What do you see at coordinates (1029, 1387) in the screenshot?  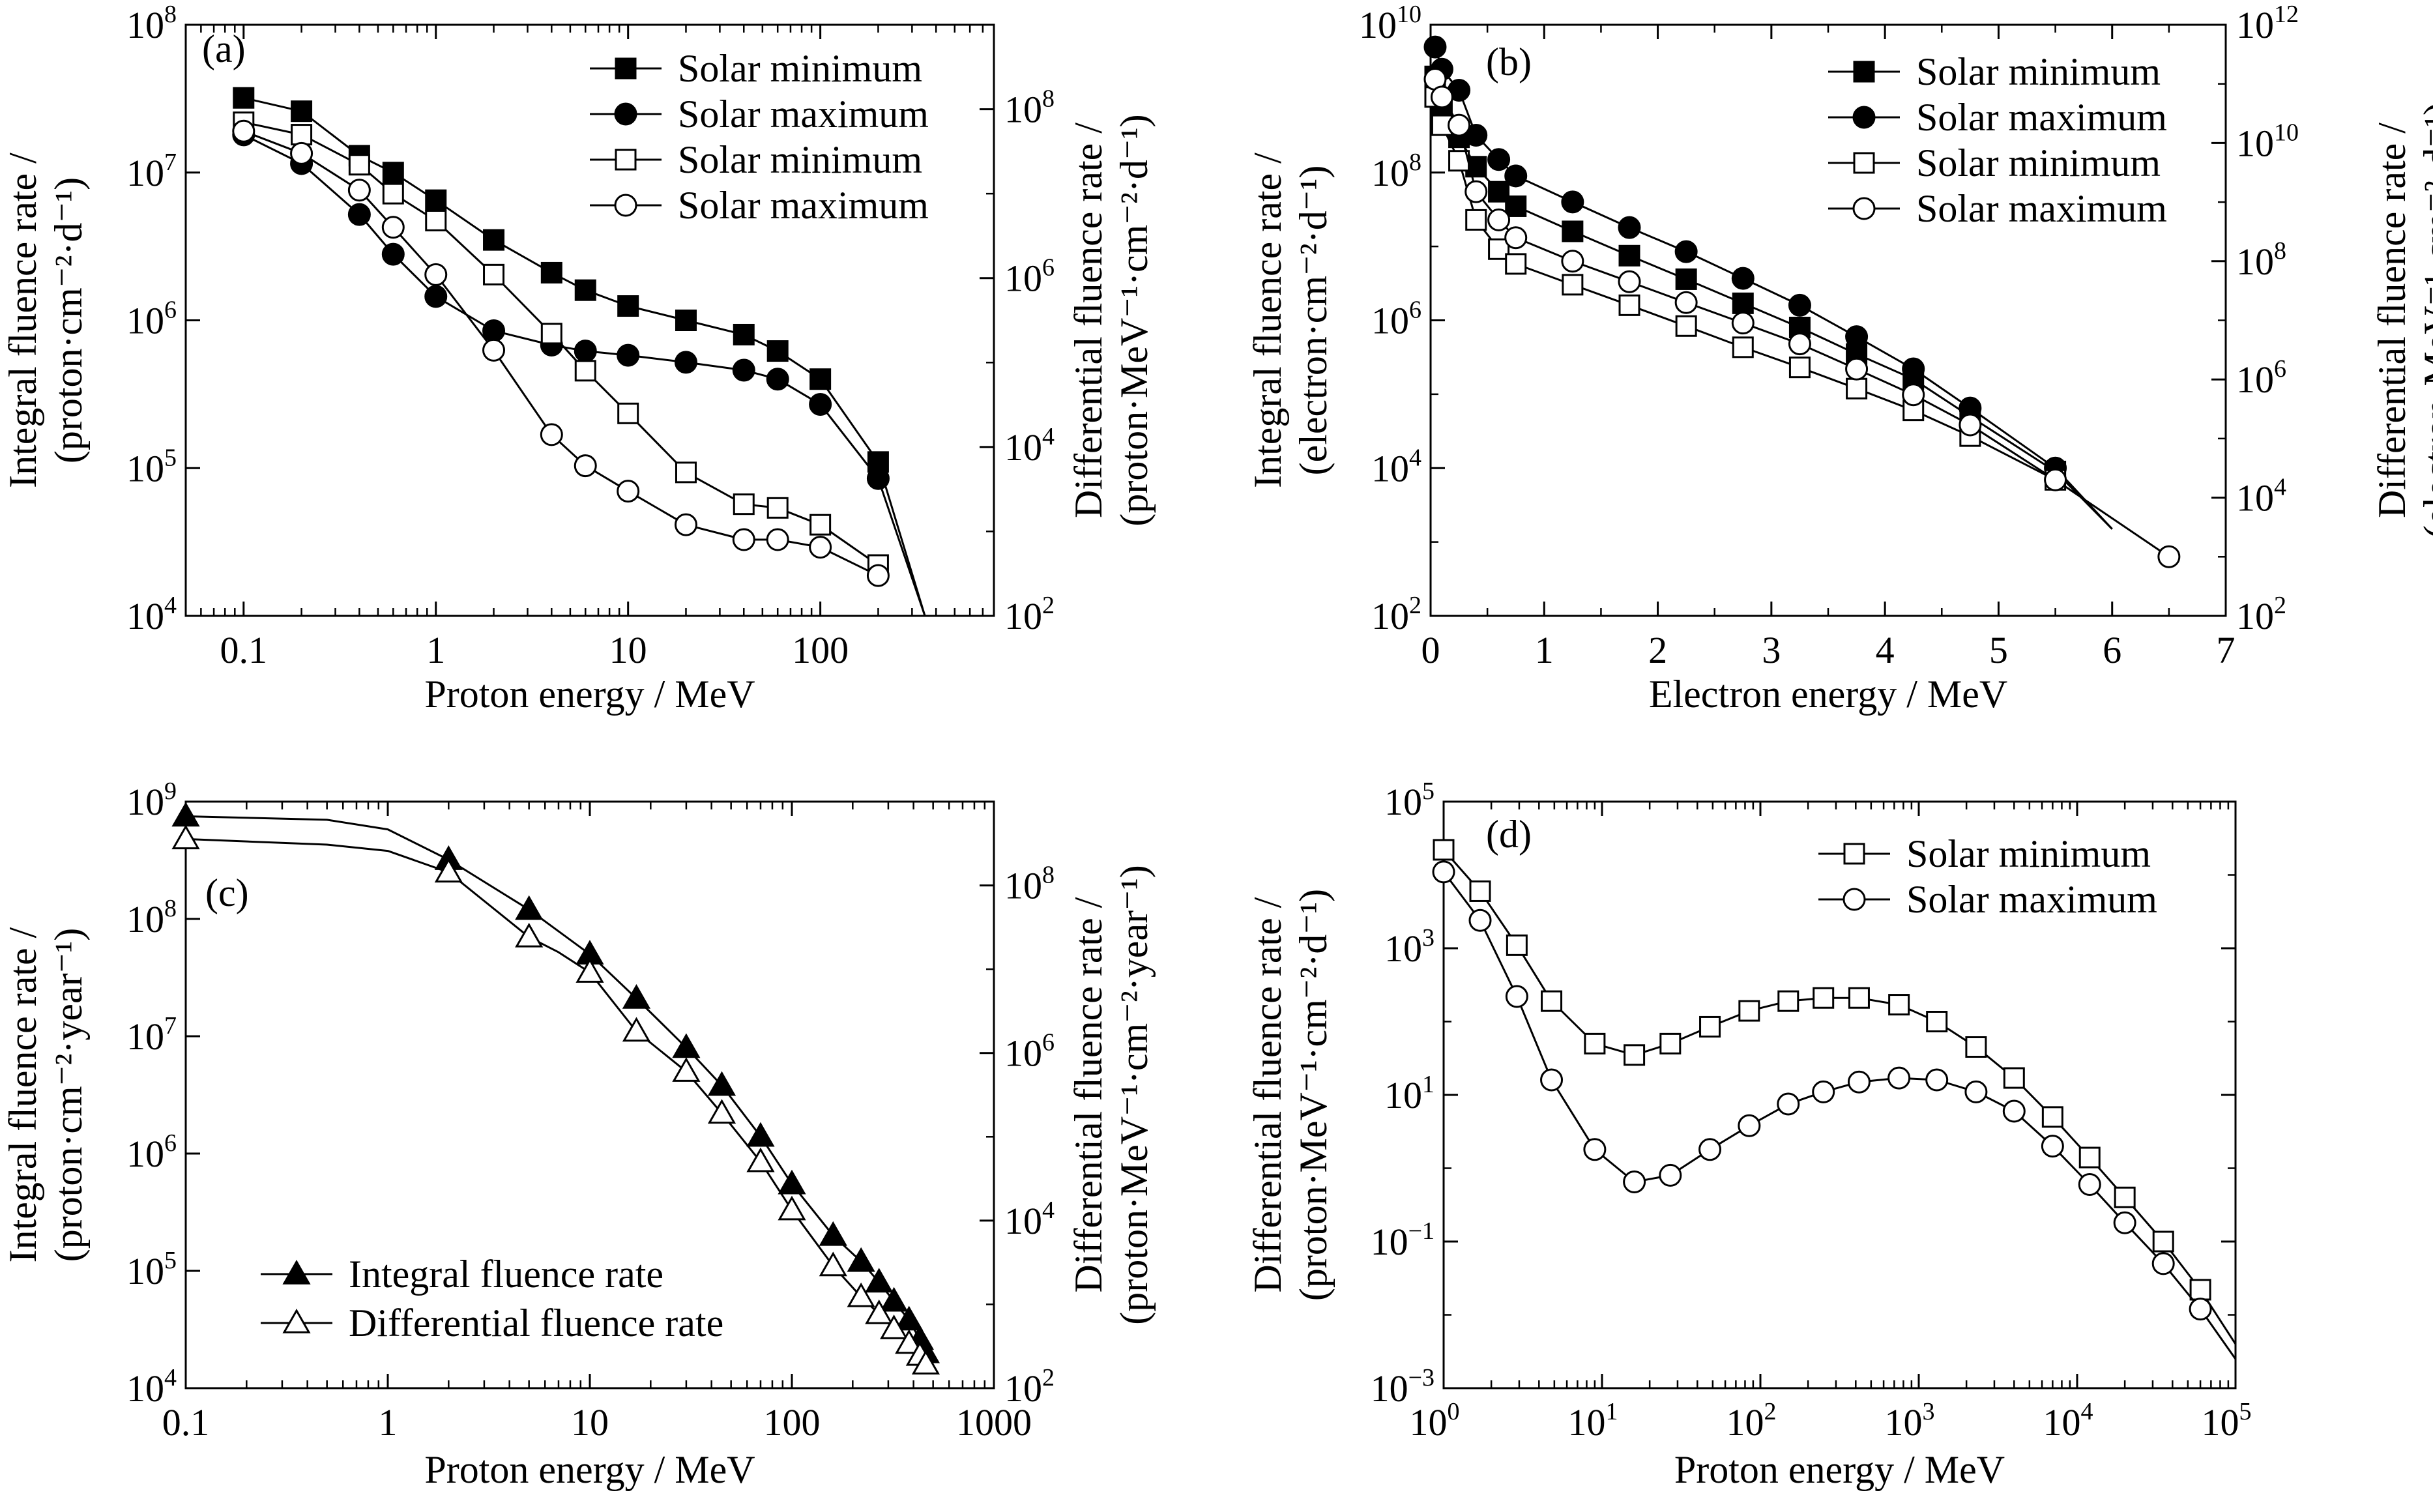 I see `y2-tick-label: 10²` at bounding box center [1029, 1387].